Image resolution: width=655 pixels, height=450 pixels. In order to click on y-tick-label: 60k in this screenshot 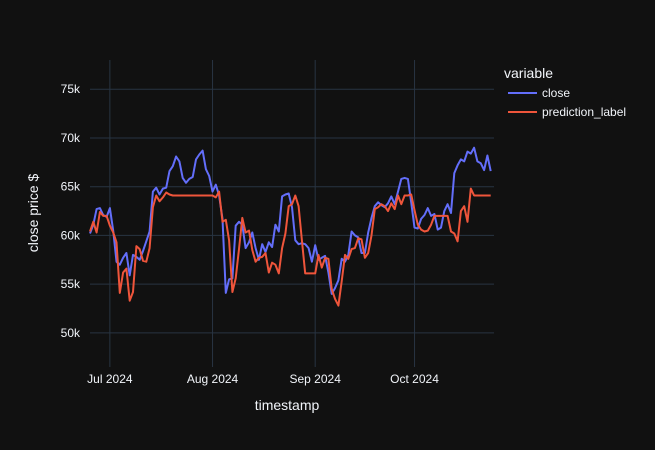, I will do `click(71, 235)`.